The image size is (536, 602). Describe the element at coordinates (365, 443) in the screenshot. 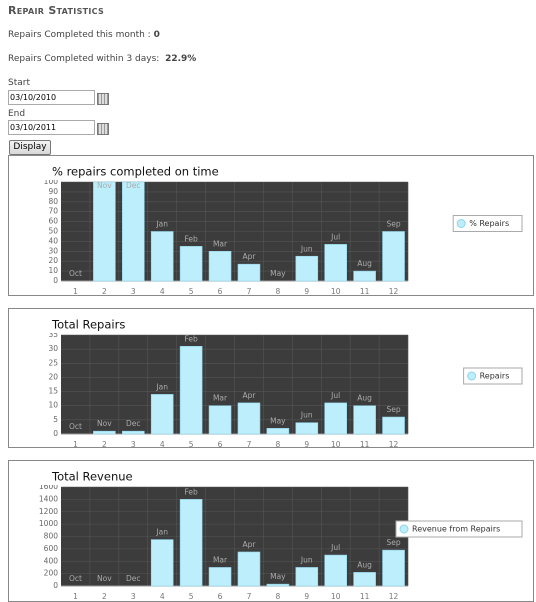

I see `x-tick-label: 11` at that location.